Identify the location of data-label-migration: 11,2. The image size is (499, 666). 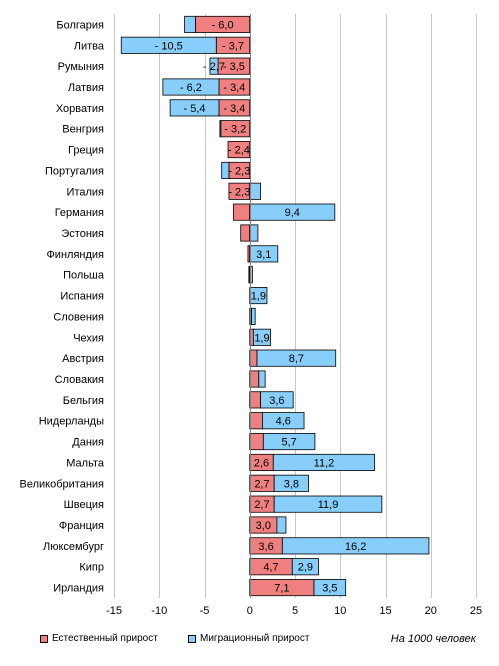
(324, 463).